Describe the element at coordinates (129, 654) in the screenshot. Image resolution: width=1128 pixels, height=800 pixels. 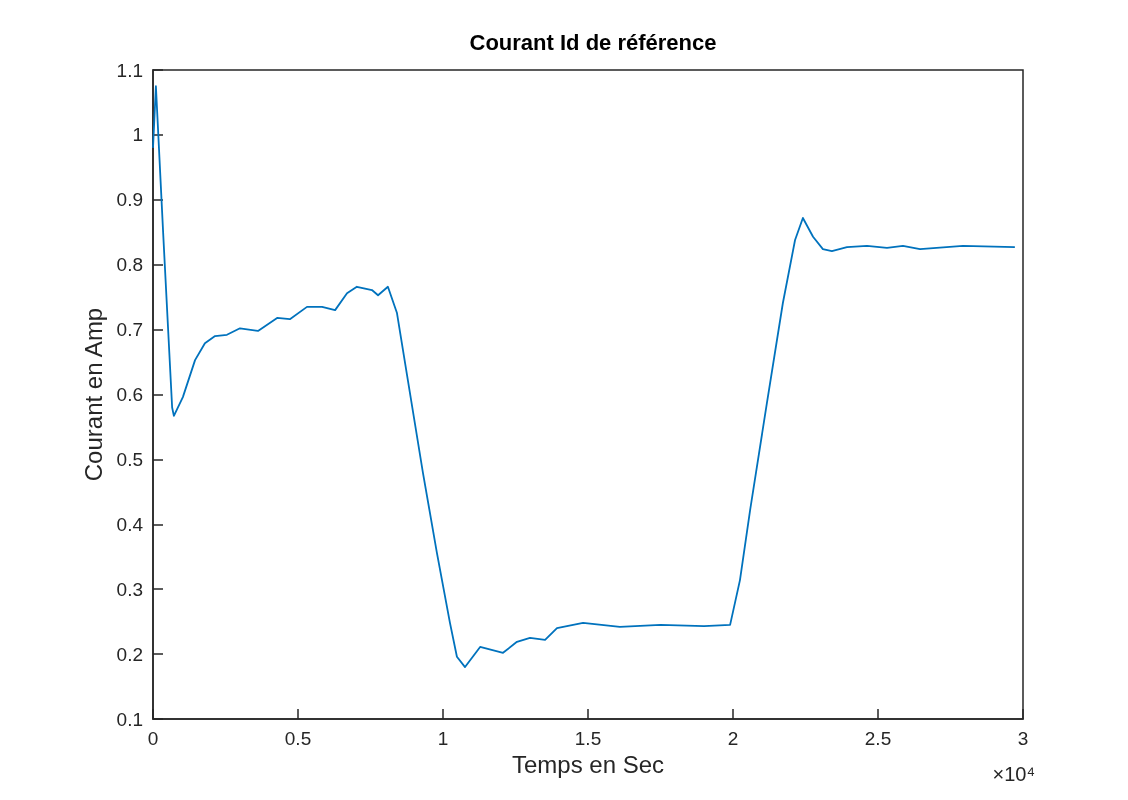
I see `y-tick-label: 0.2` at that location.